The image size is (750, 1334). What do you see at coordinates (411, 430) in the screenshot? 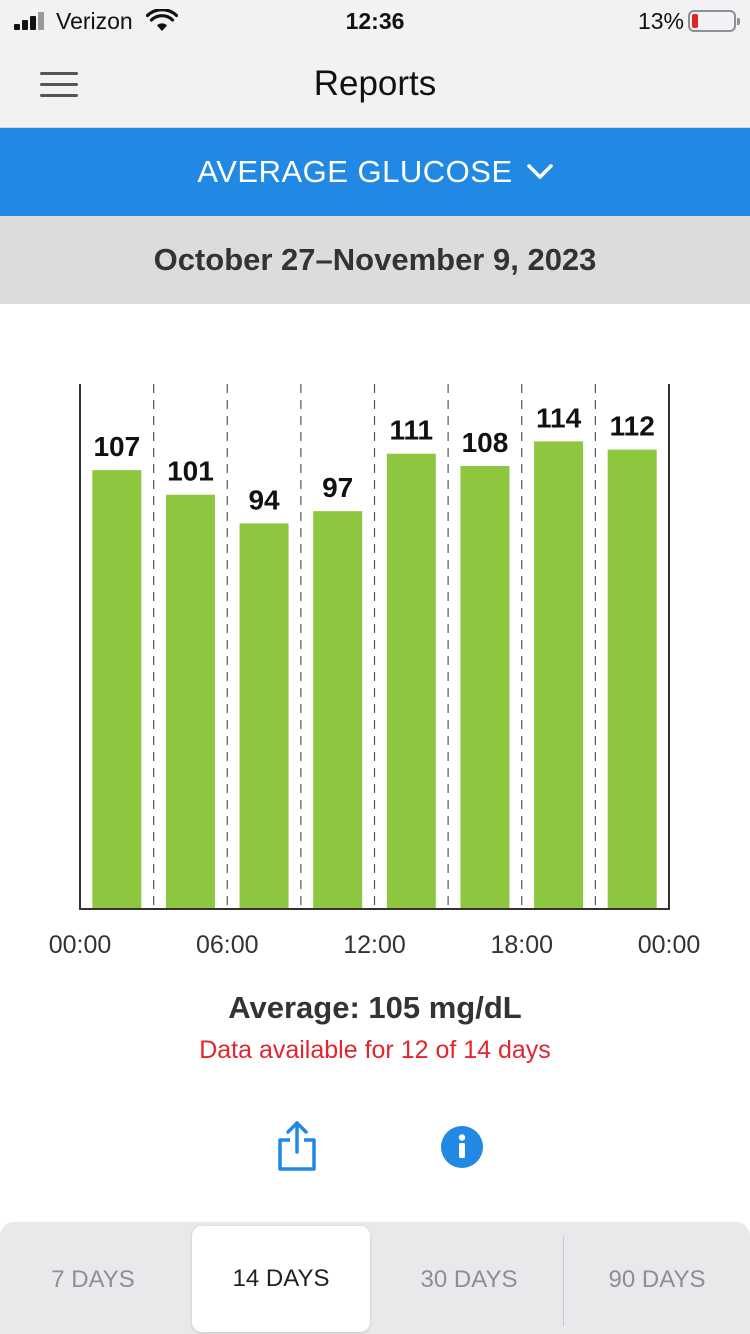
I see `bar-value-label: 111` at bounding box center [411, 430].